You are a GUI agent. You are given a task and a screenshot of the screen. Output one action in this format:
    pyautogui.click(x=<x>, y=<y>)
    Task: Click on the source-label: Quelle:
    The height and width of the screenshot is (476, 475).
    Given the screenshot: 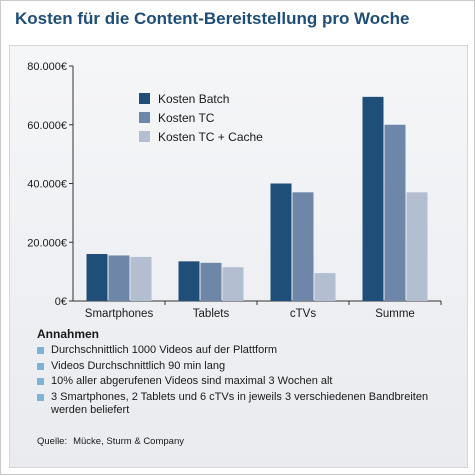 What is the action you would take?
    pyautogui.click(x=52, y=441)
    